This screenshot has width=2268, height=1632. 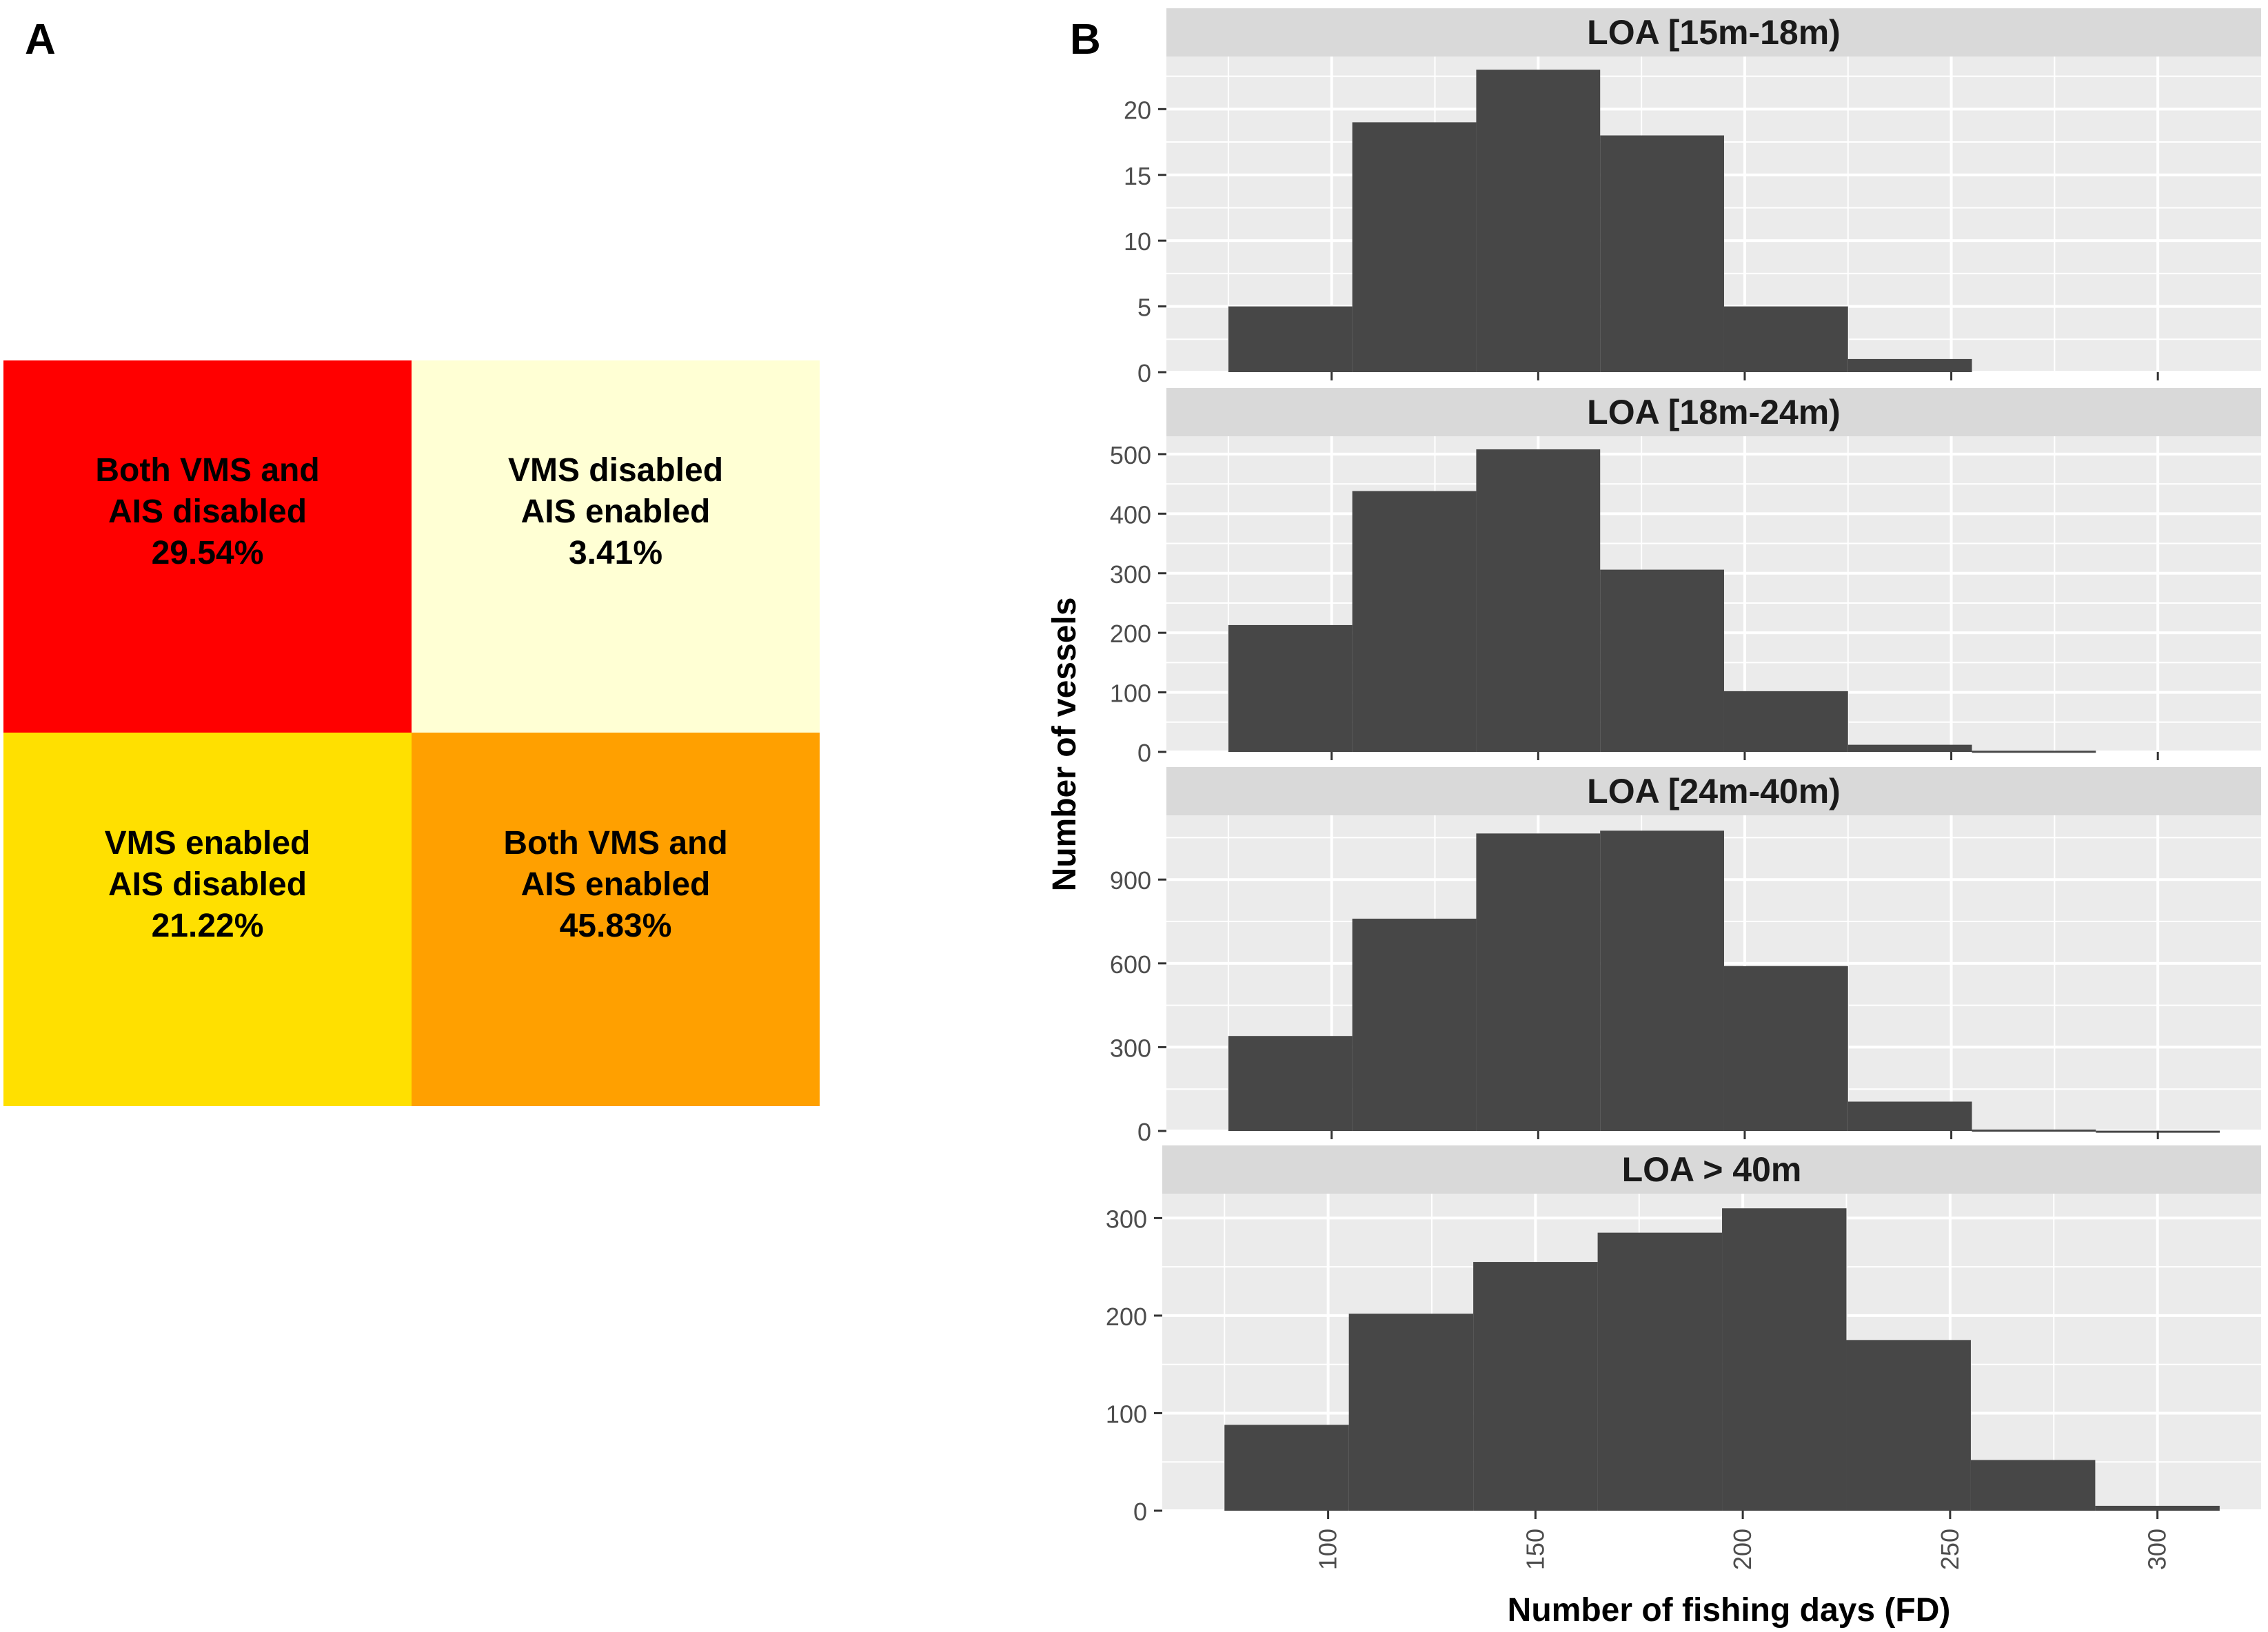 What do you see at coordinates (1085, 39) in the screenshot?
I see `panel-b-label: B` at bounding box center [1085, 39].